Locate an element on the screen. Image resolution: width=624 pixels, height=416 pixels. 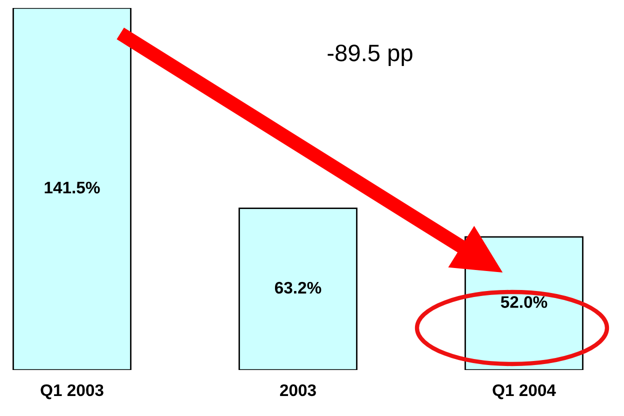
data-label: 52.0% is located at coordinates (524, 302).